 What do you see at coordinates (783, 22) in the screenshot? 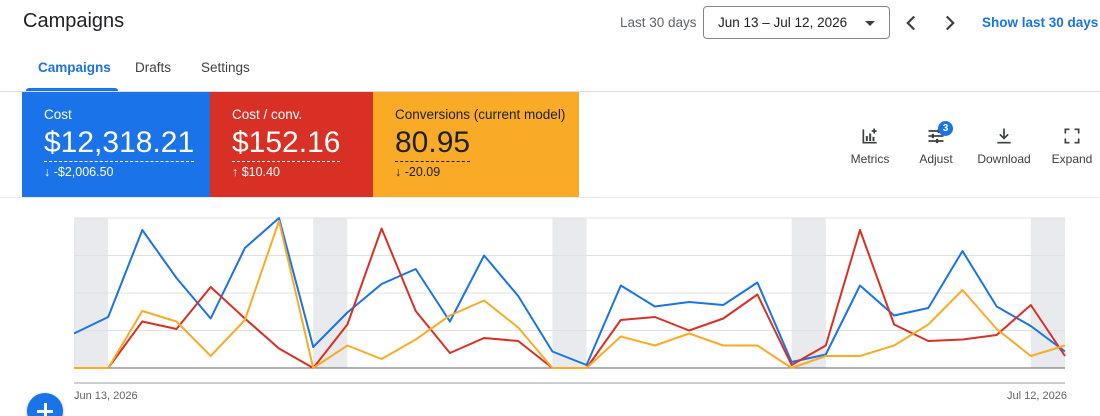
I see `date-range-value: Jun 13 – Jul 12, 2026` at bounding box center [783, 22].